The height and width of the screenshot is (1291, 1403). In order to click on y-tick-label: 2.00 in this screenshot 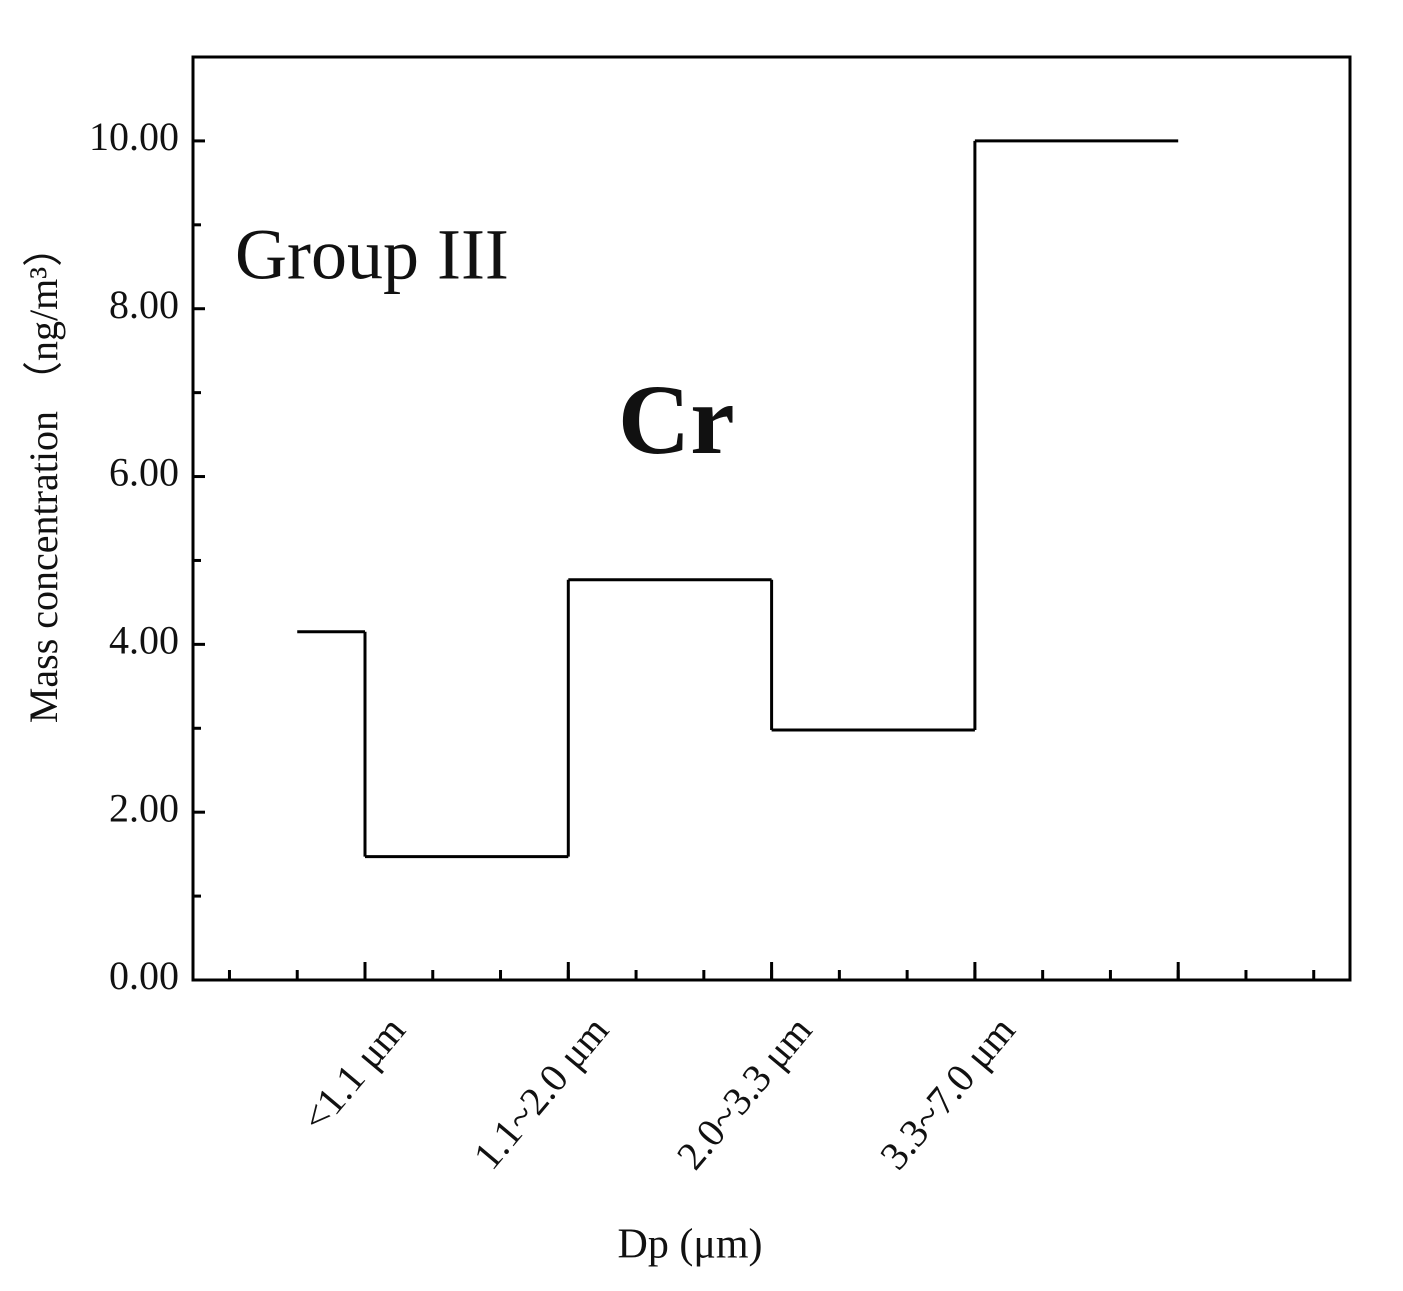, I will do `click(144, 807)`.